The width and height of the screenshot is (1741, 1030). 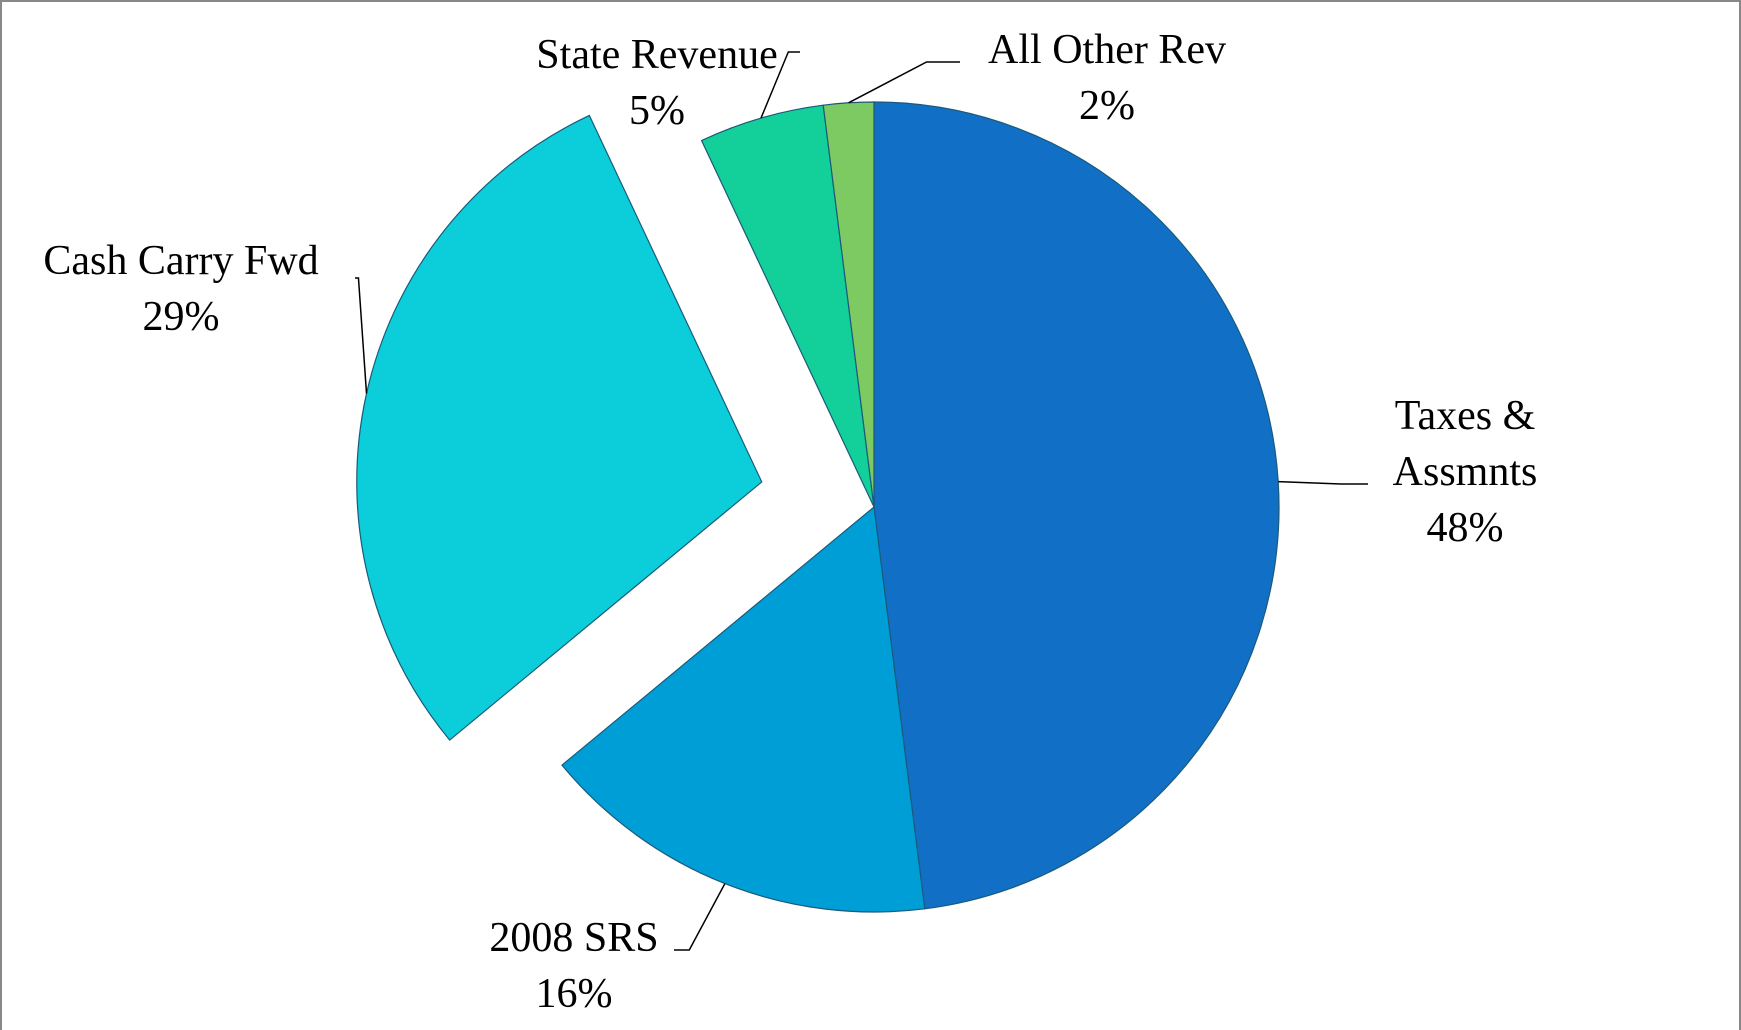 I want to click on data-label: Taxes & Assmnts 48%, so click(x=1465, y=472).